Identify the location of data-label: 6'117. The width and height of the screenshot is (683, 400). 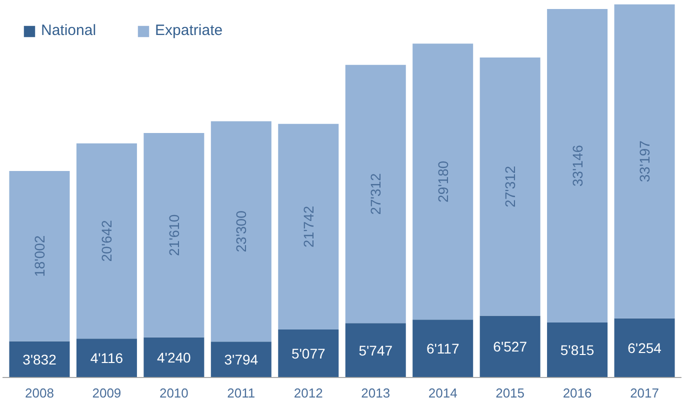
(443, 348).